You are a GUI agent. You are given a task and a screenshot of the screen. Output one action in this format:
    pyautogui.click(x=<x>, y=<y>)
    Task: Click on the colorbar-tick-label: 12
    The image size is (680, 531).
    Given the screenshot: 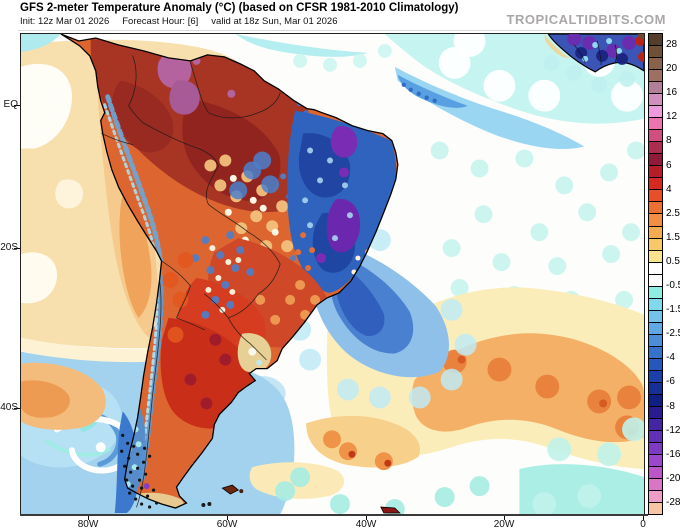 What is the action you would take?
    pyautogui.click(x=672, y=117)
    